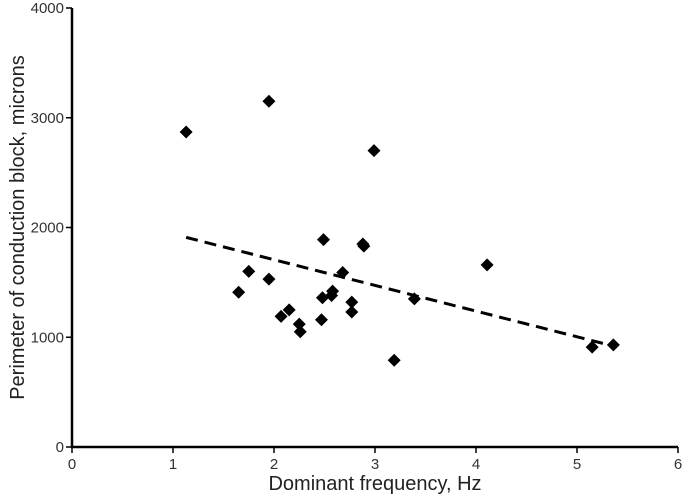 The height and width of the screenshot is (496, 682). Describe the element at coordinates (18, 227) in the screenshot. I see `y-axis-title: Perimeter of conduction block, microns` at that location.